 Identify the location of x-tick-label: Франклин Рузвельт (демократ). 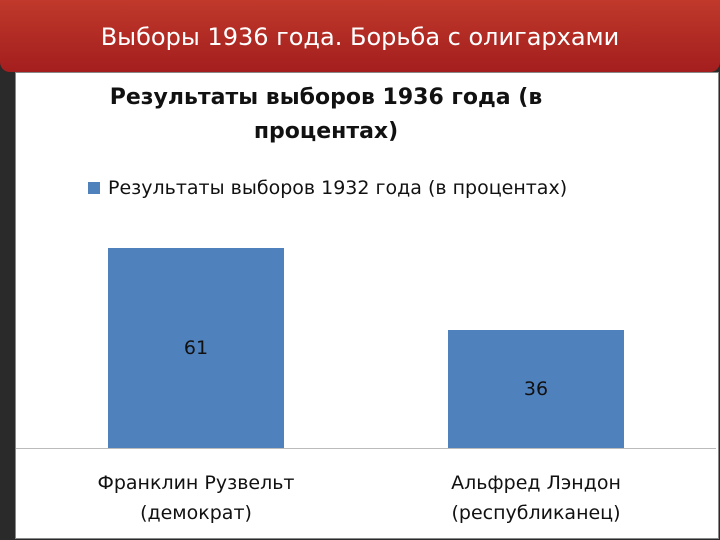
(196, 498).